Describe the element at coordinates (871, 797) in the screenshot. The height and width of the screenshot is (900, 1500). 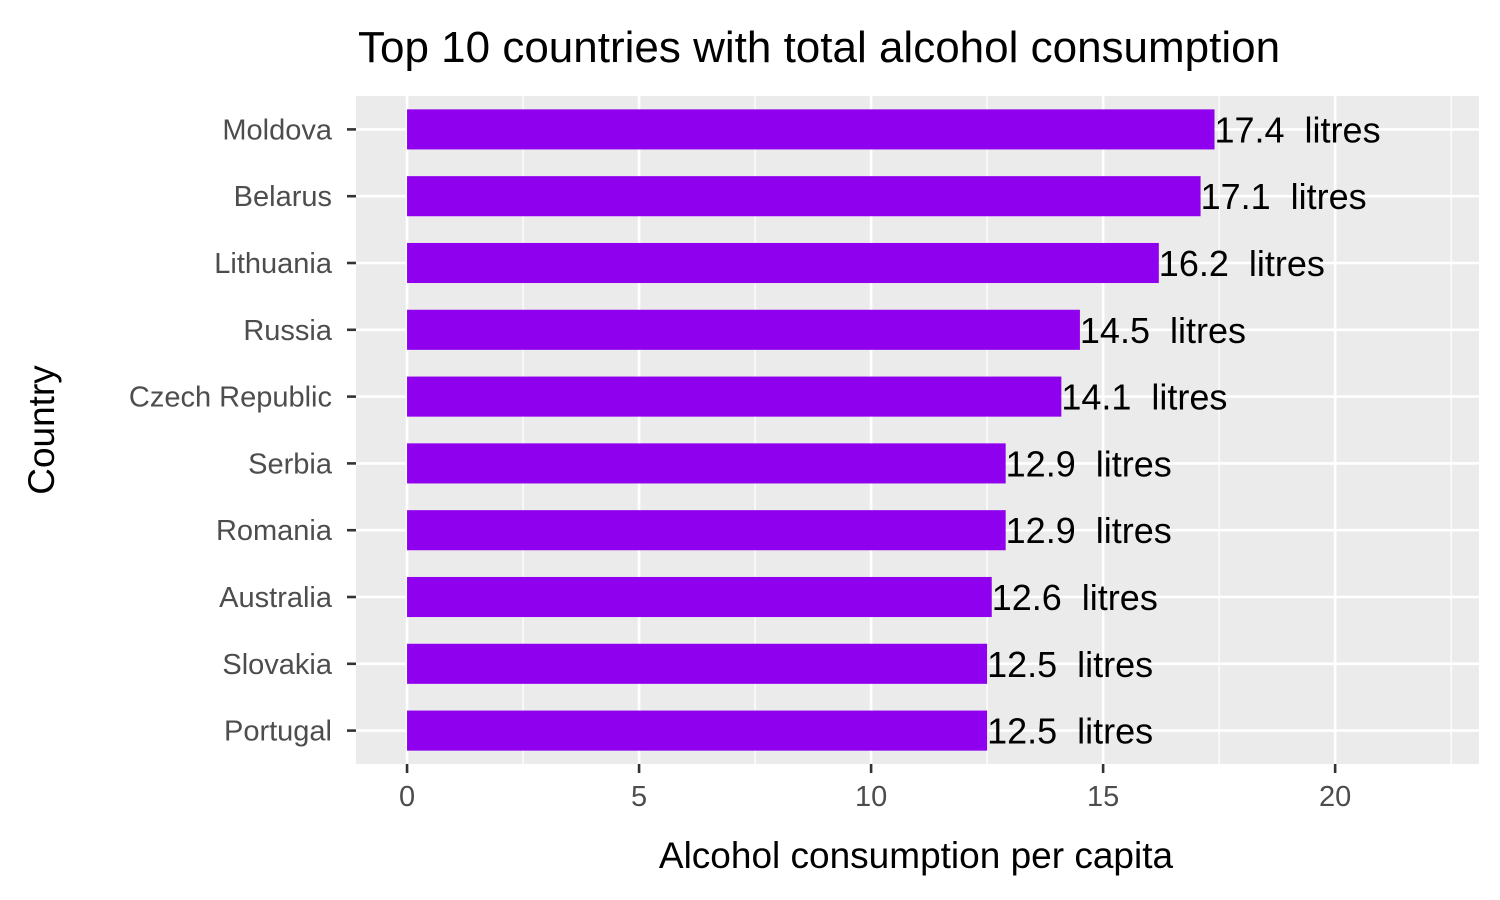
I see `x-tick-label: 10` at that location.